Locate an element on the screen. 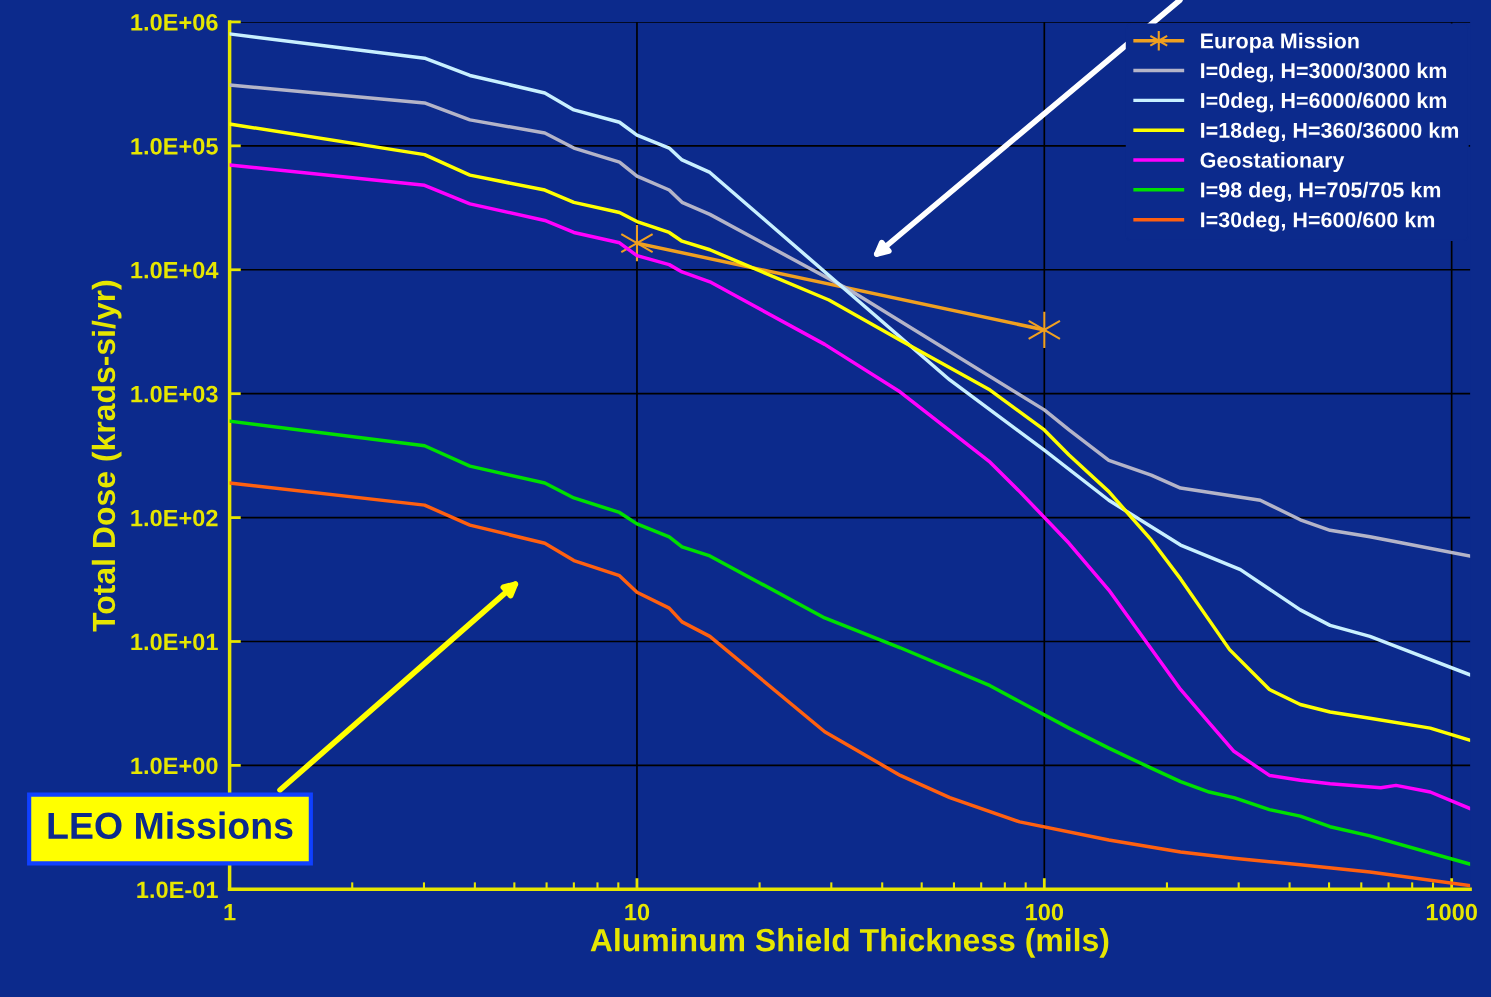  legend-label: I=98 deg, H=705/705 km is located at coordinates (1321, 191).